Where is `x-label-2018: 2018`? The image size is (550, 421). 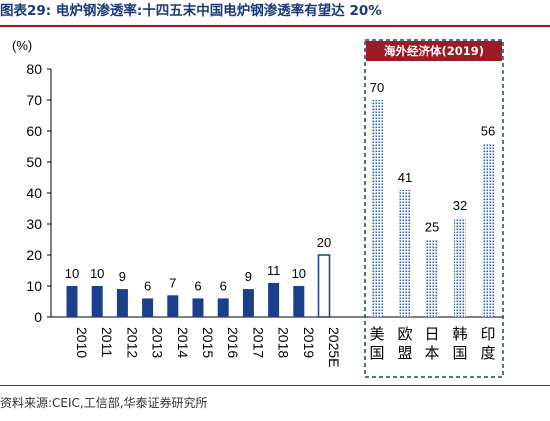
x-label-2018: 2018 is located at coordinates (284, 342).